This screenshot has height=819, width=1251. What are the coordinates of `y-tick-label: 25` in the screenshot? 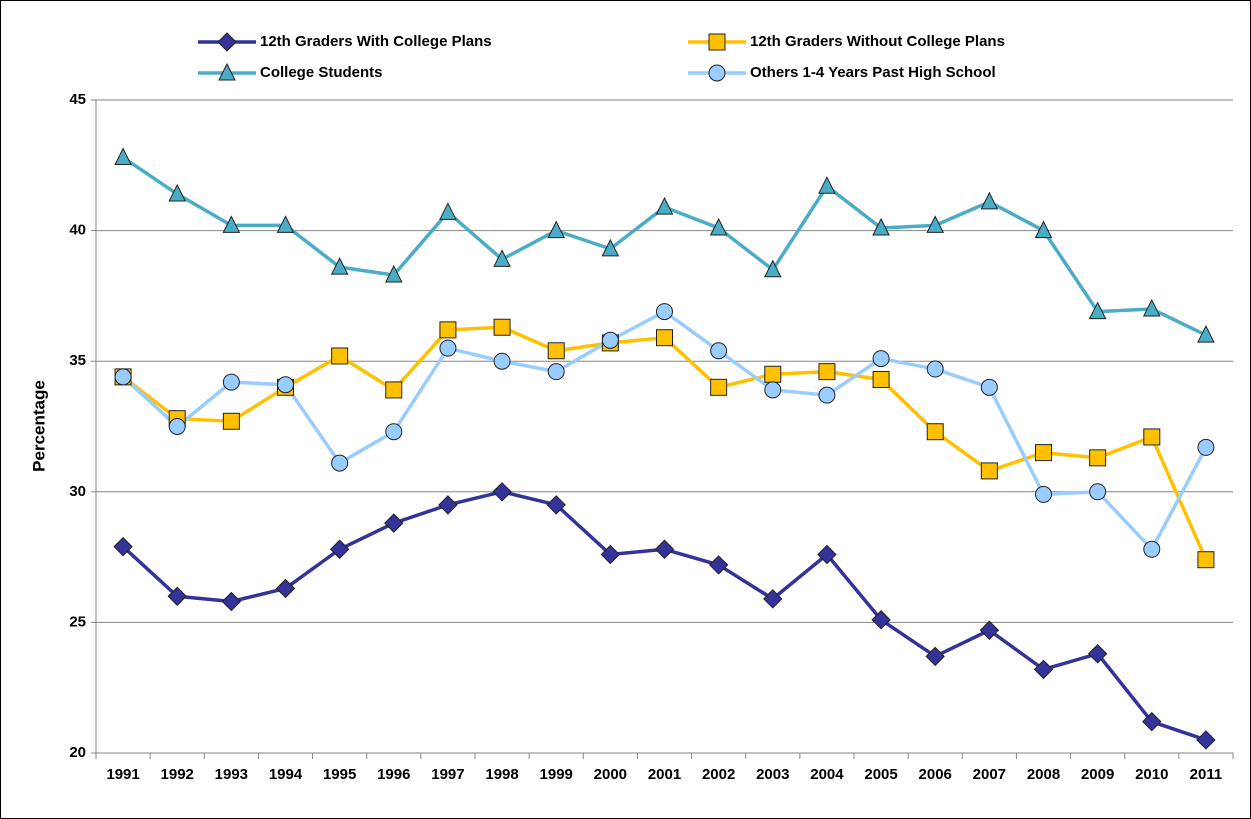 It's located at (77, 621).